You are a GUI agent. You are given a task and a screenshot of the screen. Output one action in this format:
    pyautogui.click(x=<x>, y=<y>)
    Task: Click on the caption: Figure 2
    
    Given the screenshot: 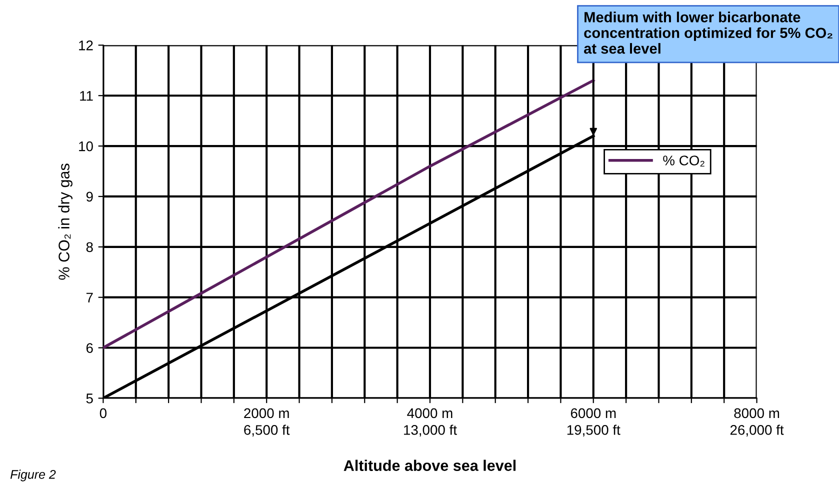 What is the action you would take?
    pyautogui.click(x=33, y=476)
    